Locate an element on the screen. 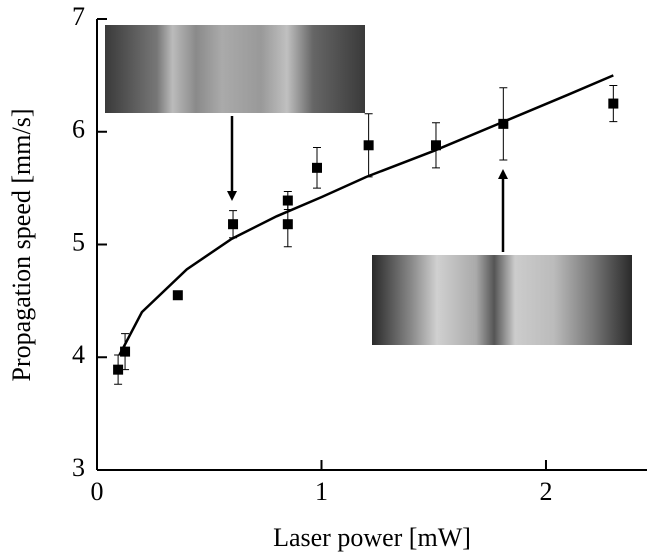 This screenshot has height=558, width=654. y-tick-label: 4 is located at coordinates (78, 354).